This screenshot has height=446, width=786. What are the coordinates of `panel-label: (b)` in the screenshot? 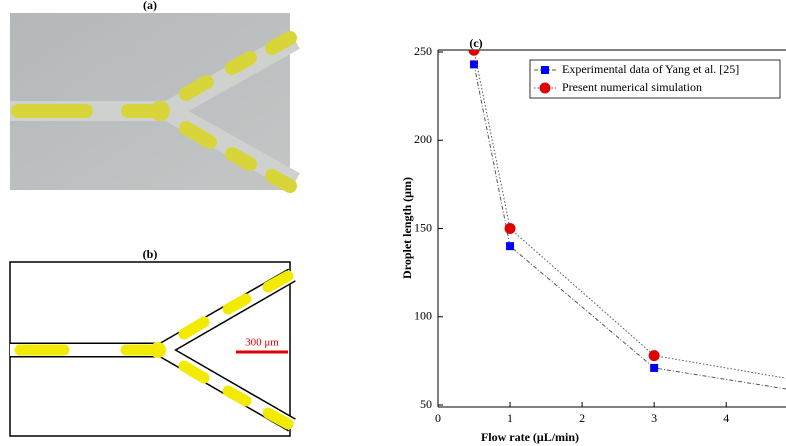 It's located at (150, 254).